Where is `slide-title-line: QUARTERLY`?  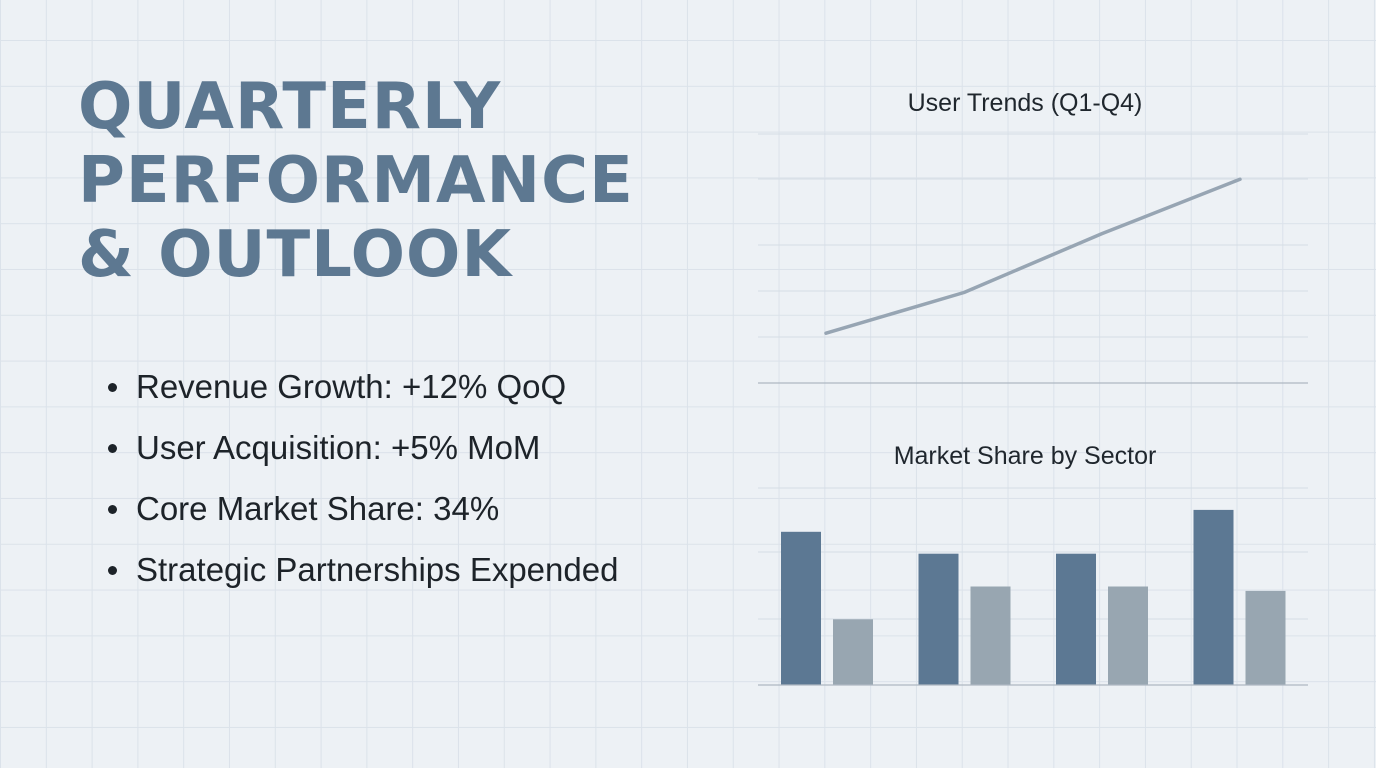
slide-title-line: QUARTERLY is located at coordinates (290, 107).